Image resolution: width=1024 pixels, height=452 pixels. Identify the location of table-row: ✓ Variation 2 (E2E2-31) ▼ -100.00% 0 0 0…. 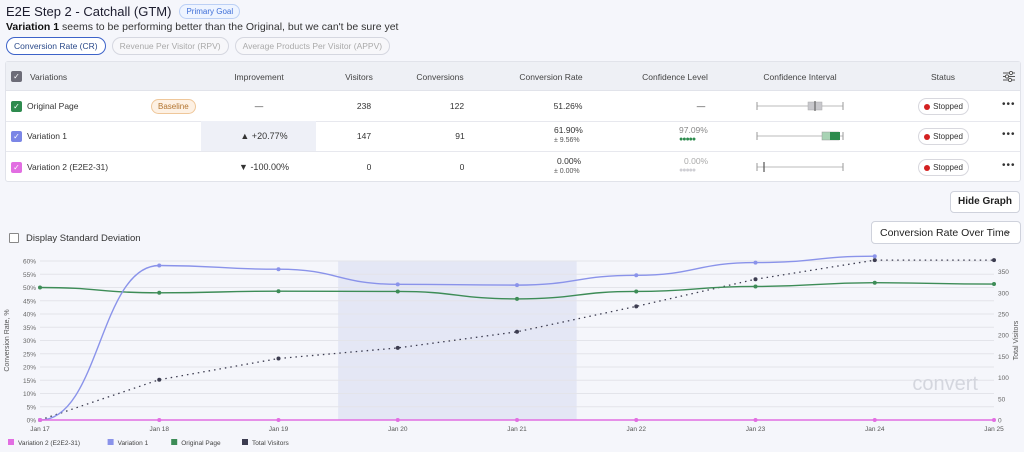
(513, 167).